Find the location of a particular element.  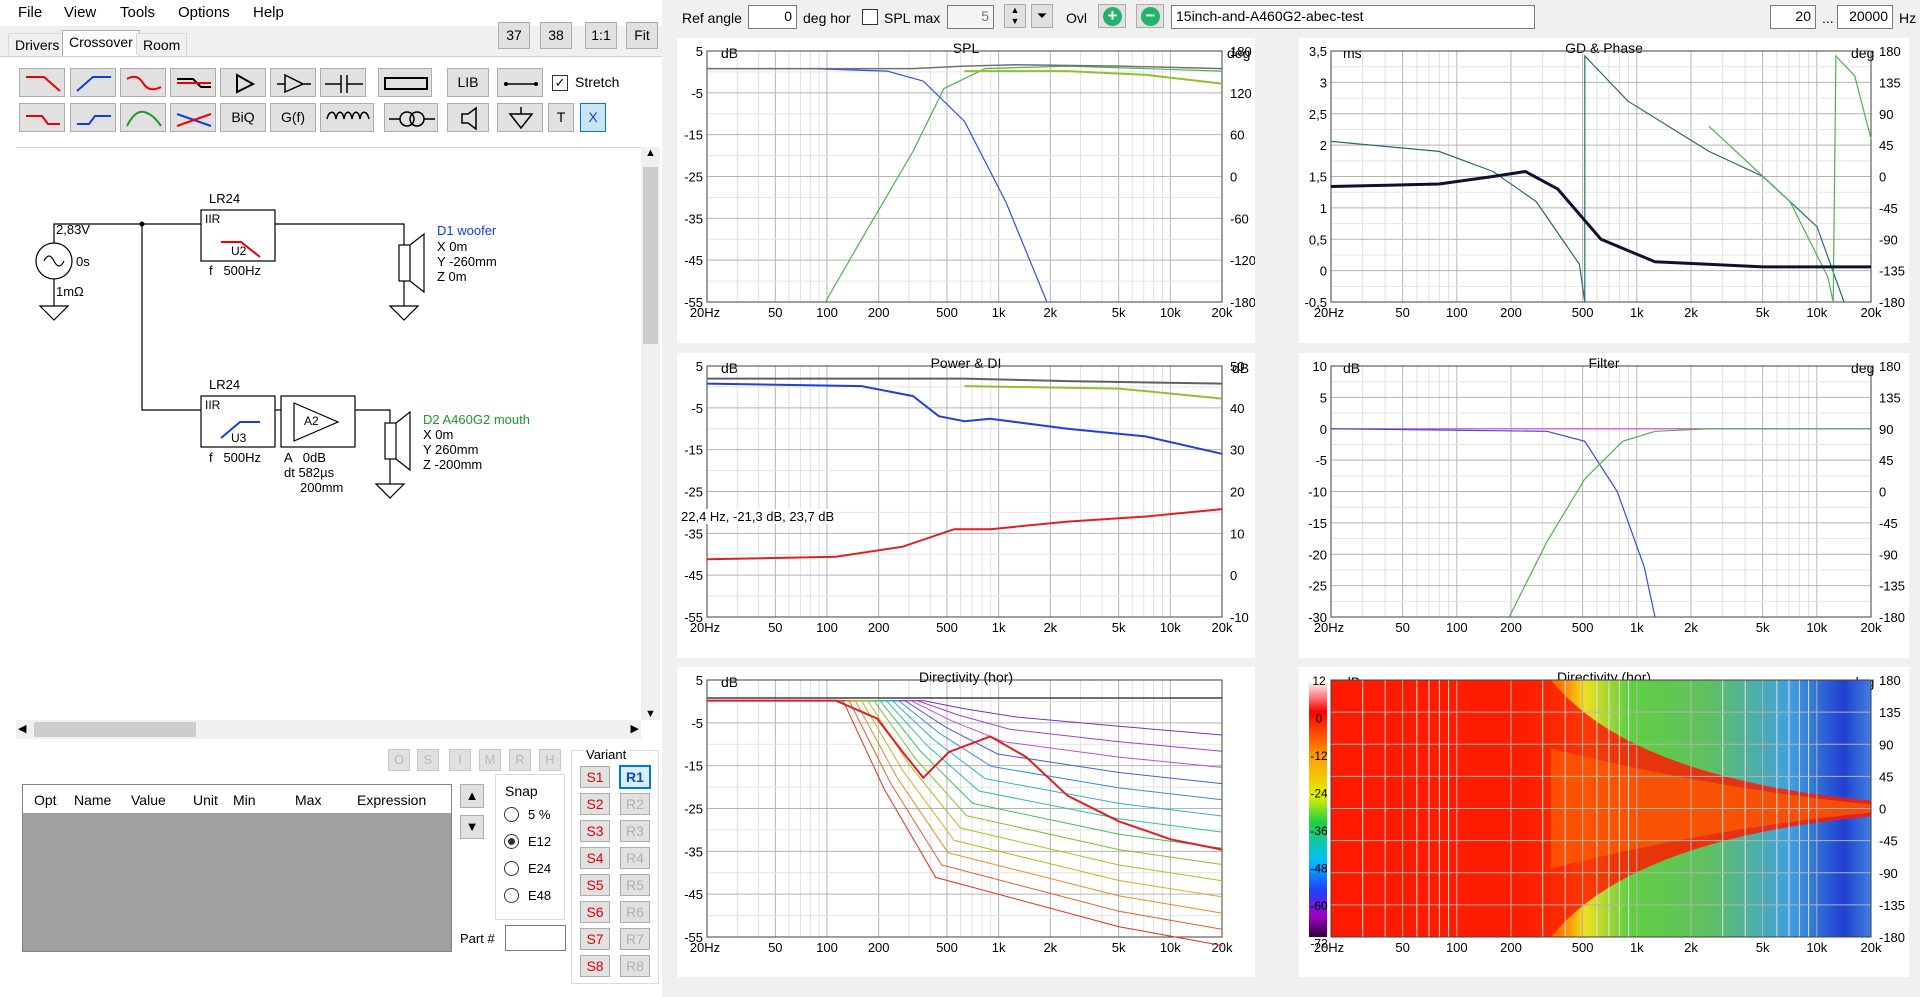

variant-r3-button: R3 is located at coordinates (635, 831).